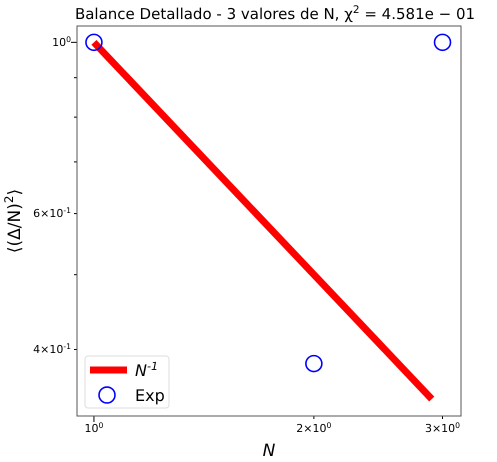 This screenshot has height=462, width=497. I want to click on x-tick-label: 2×10$^{0}$, so click(314, 427).